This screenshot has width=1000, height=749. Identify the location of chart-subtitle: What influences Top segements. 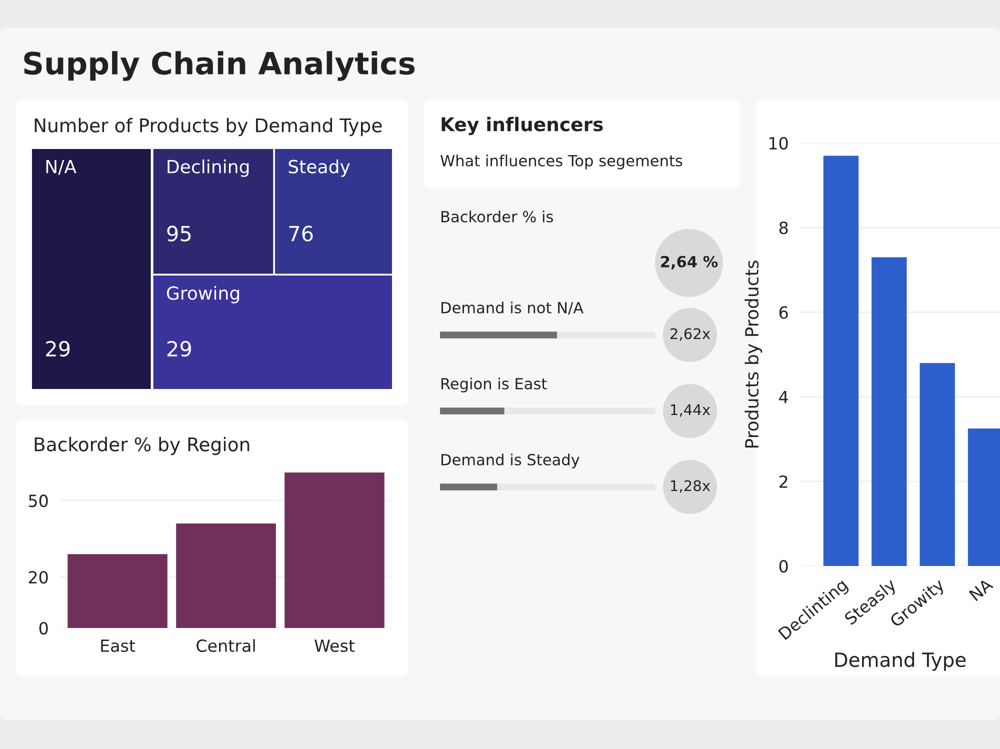
(561, 162).